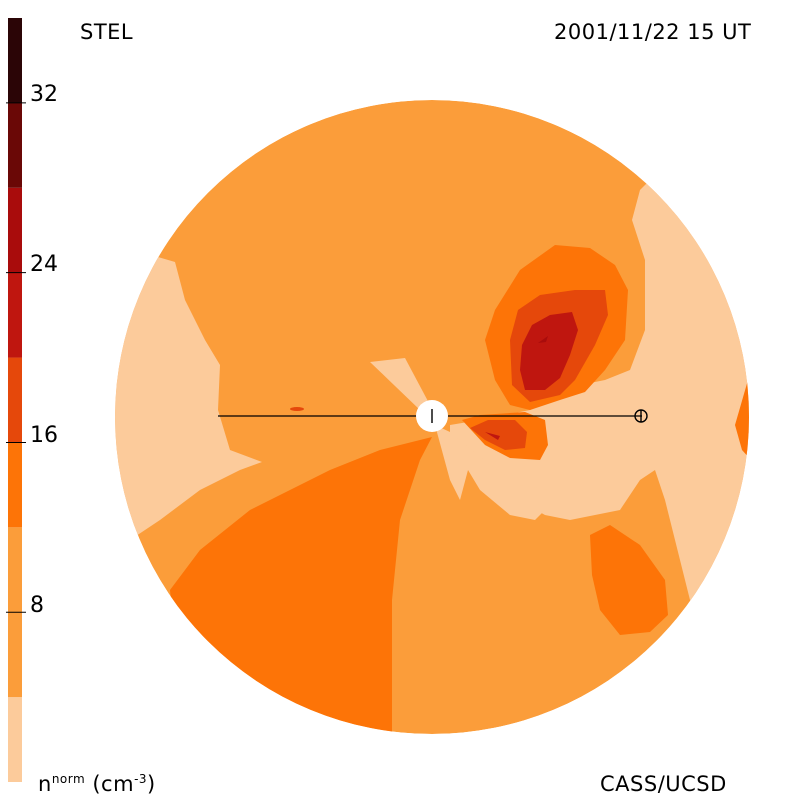 The image size is (800, 800). Describe the element at coordinates (107, 32) in the screenshot. I see `source-label: STEL` at that location.